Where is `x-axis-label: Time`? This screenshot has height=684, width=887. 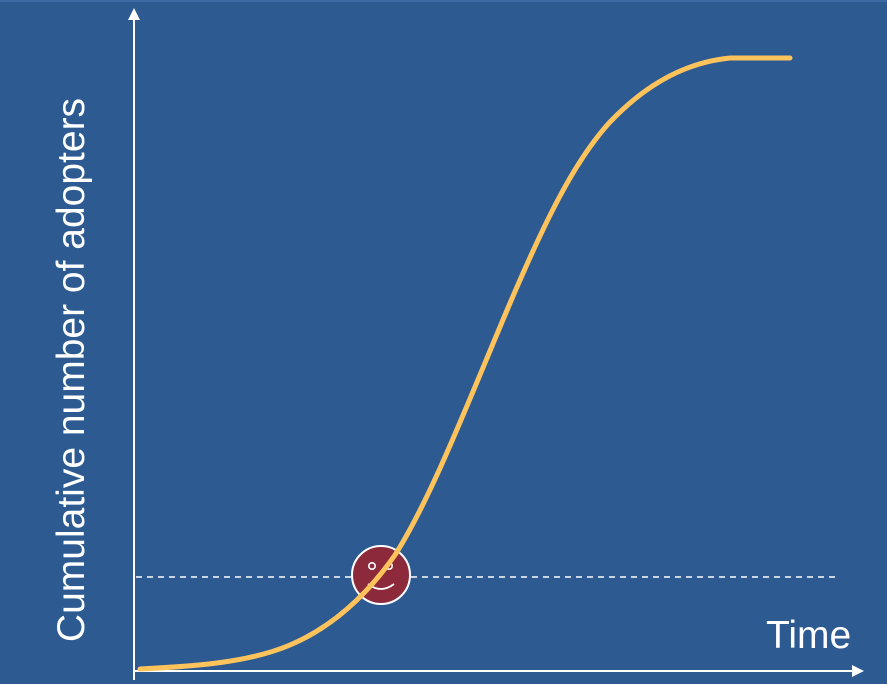 x-axis-label: Time is located at coordinates (809, 635).